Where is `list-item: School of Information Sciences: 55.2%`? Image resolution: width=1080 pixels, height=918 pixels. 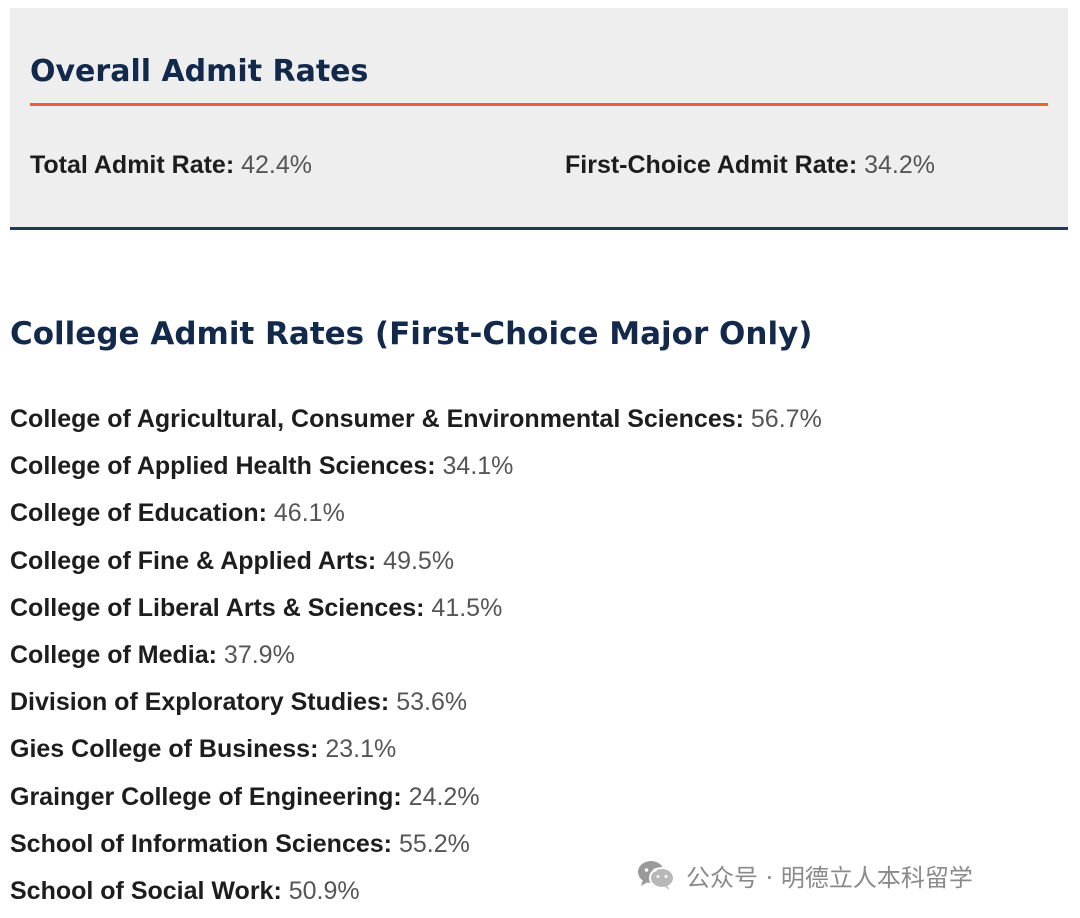
list-item: School of Information Sciences: 55.2% is located at coordinates (416, 844).